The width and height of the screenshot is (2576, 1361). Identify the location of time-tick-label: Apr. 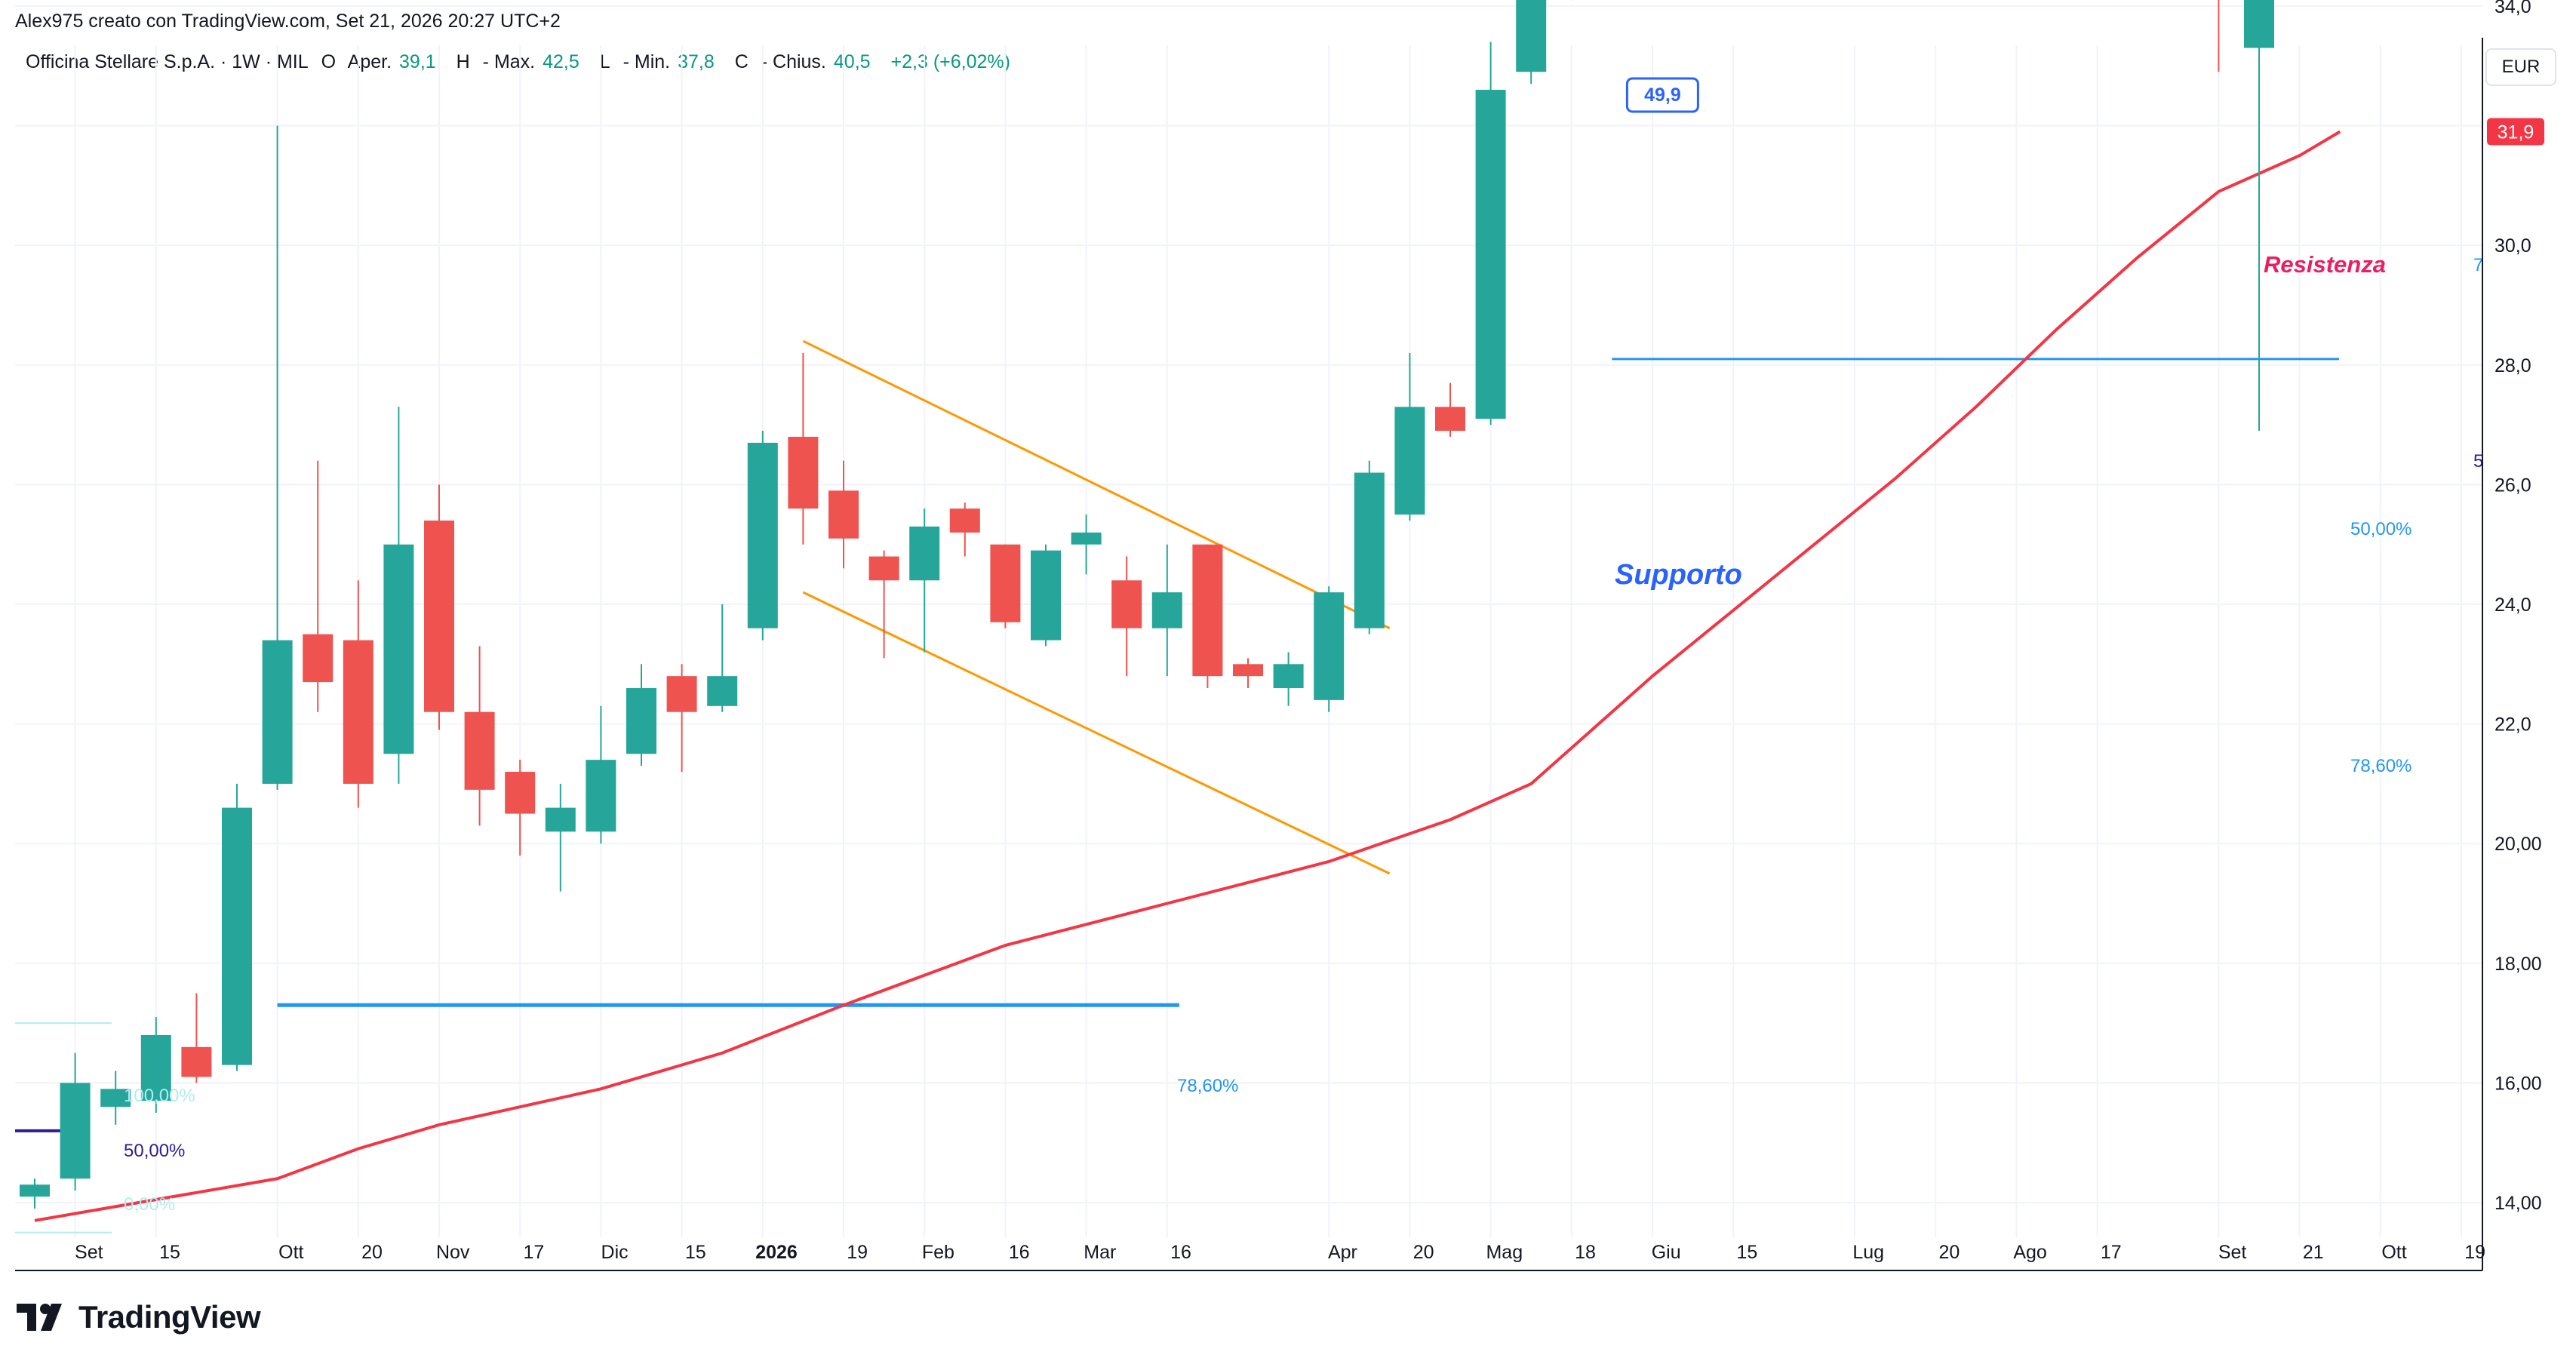
(1342, 1252).